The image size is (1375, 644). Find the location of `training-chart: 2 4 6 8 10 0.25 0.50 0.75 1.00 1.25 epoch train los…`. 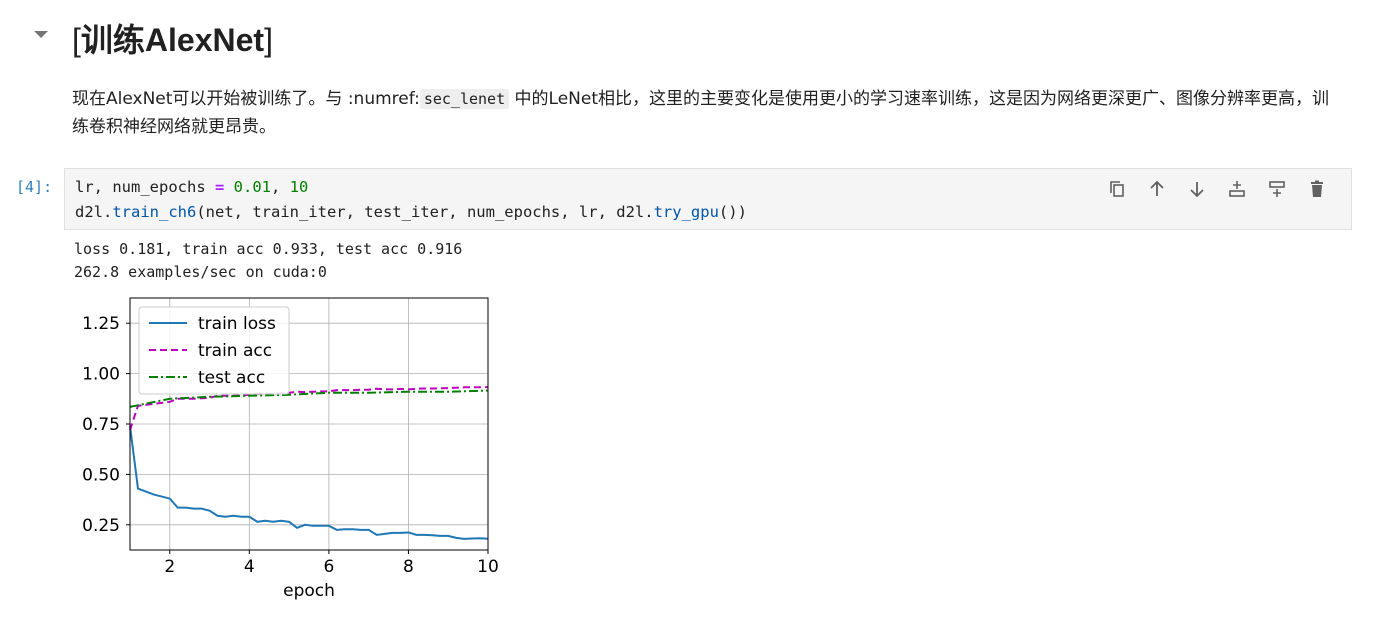

training-chart: 2 4 6 8 10 0.25 0.50 0.75 1.00 1.25 epoch train los… is located at coordinates (290, 449).